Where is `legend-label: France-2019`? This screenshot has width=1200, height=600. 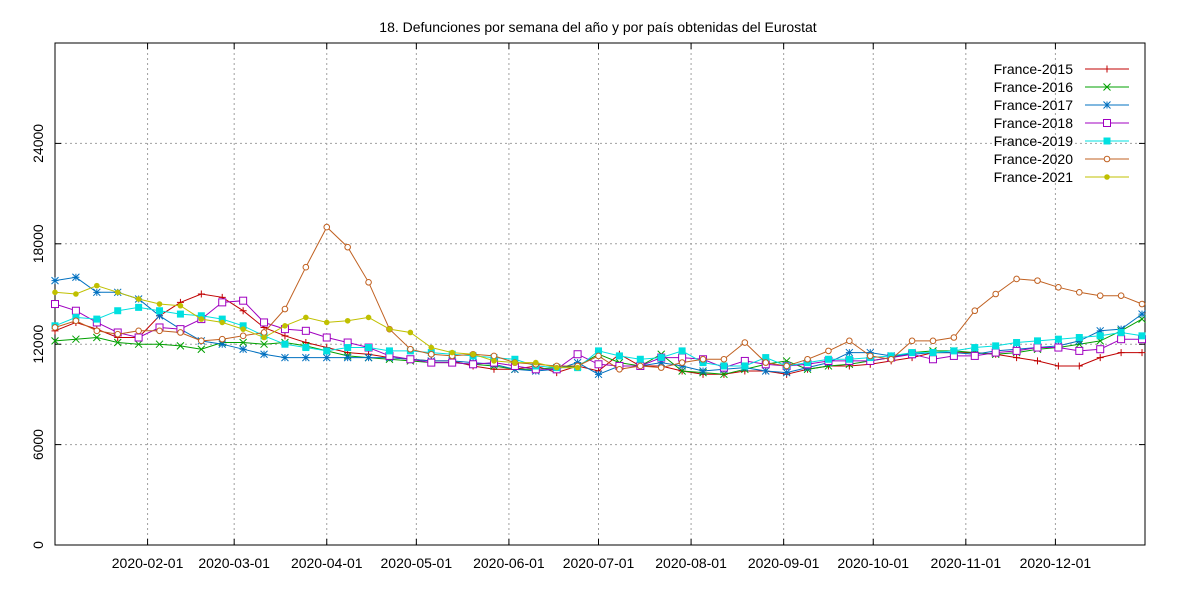
legend-label: France-2019 is located at coordinates (1034, 141).